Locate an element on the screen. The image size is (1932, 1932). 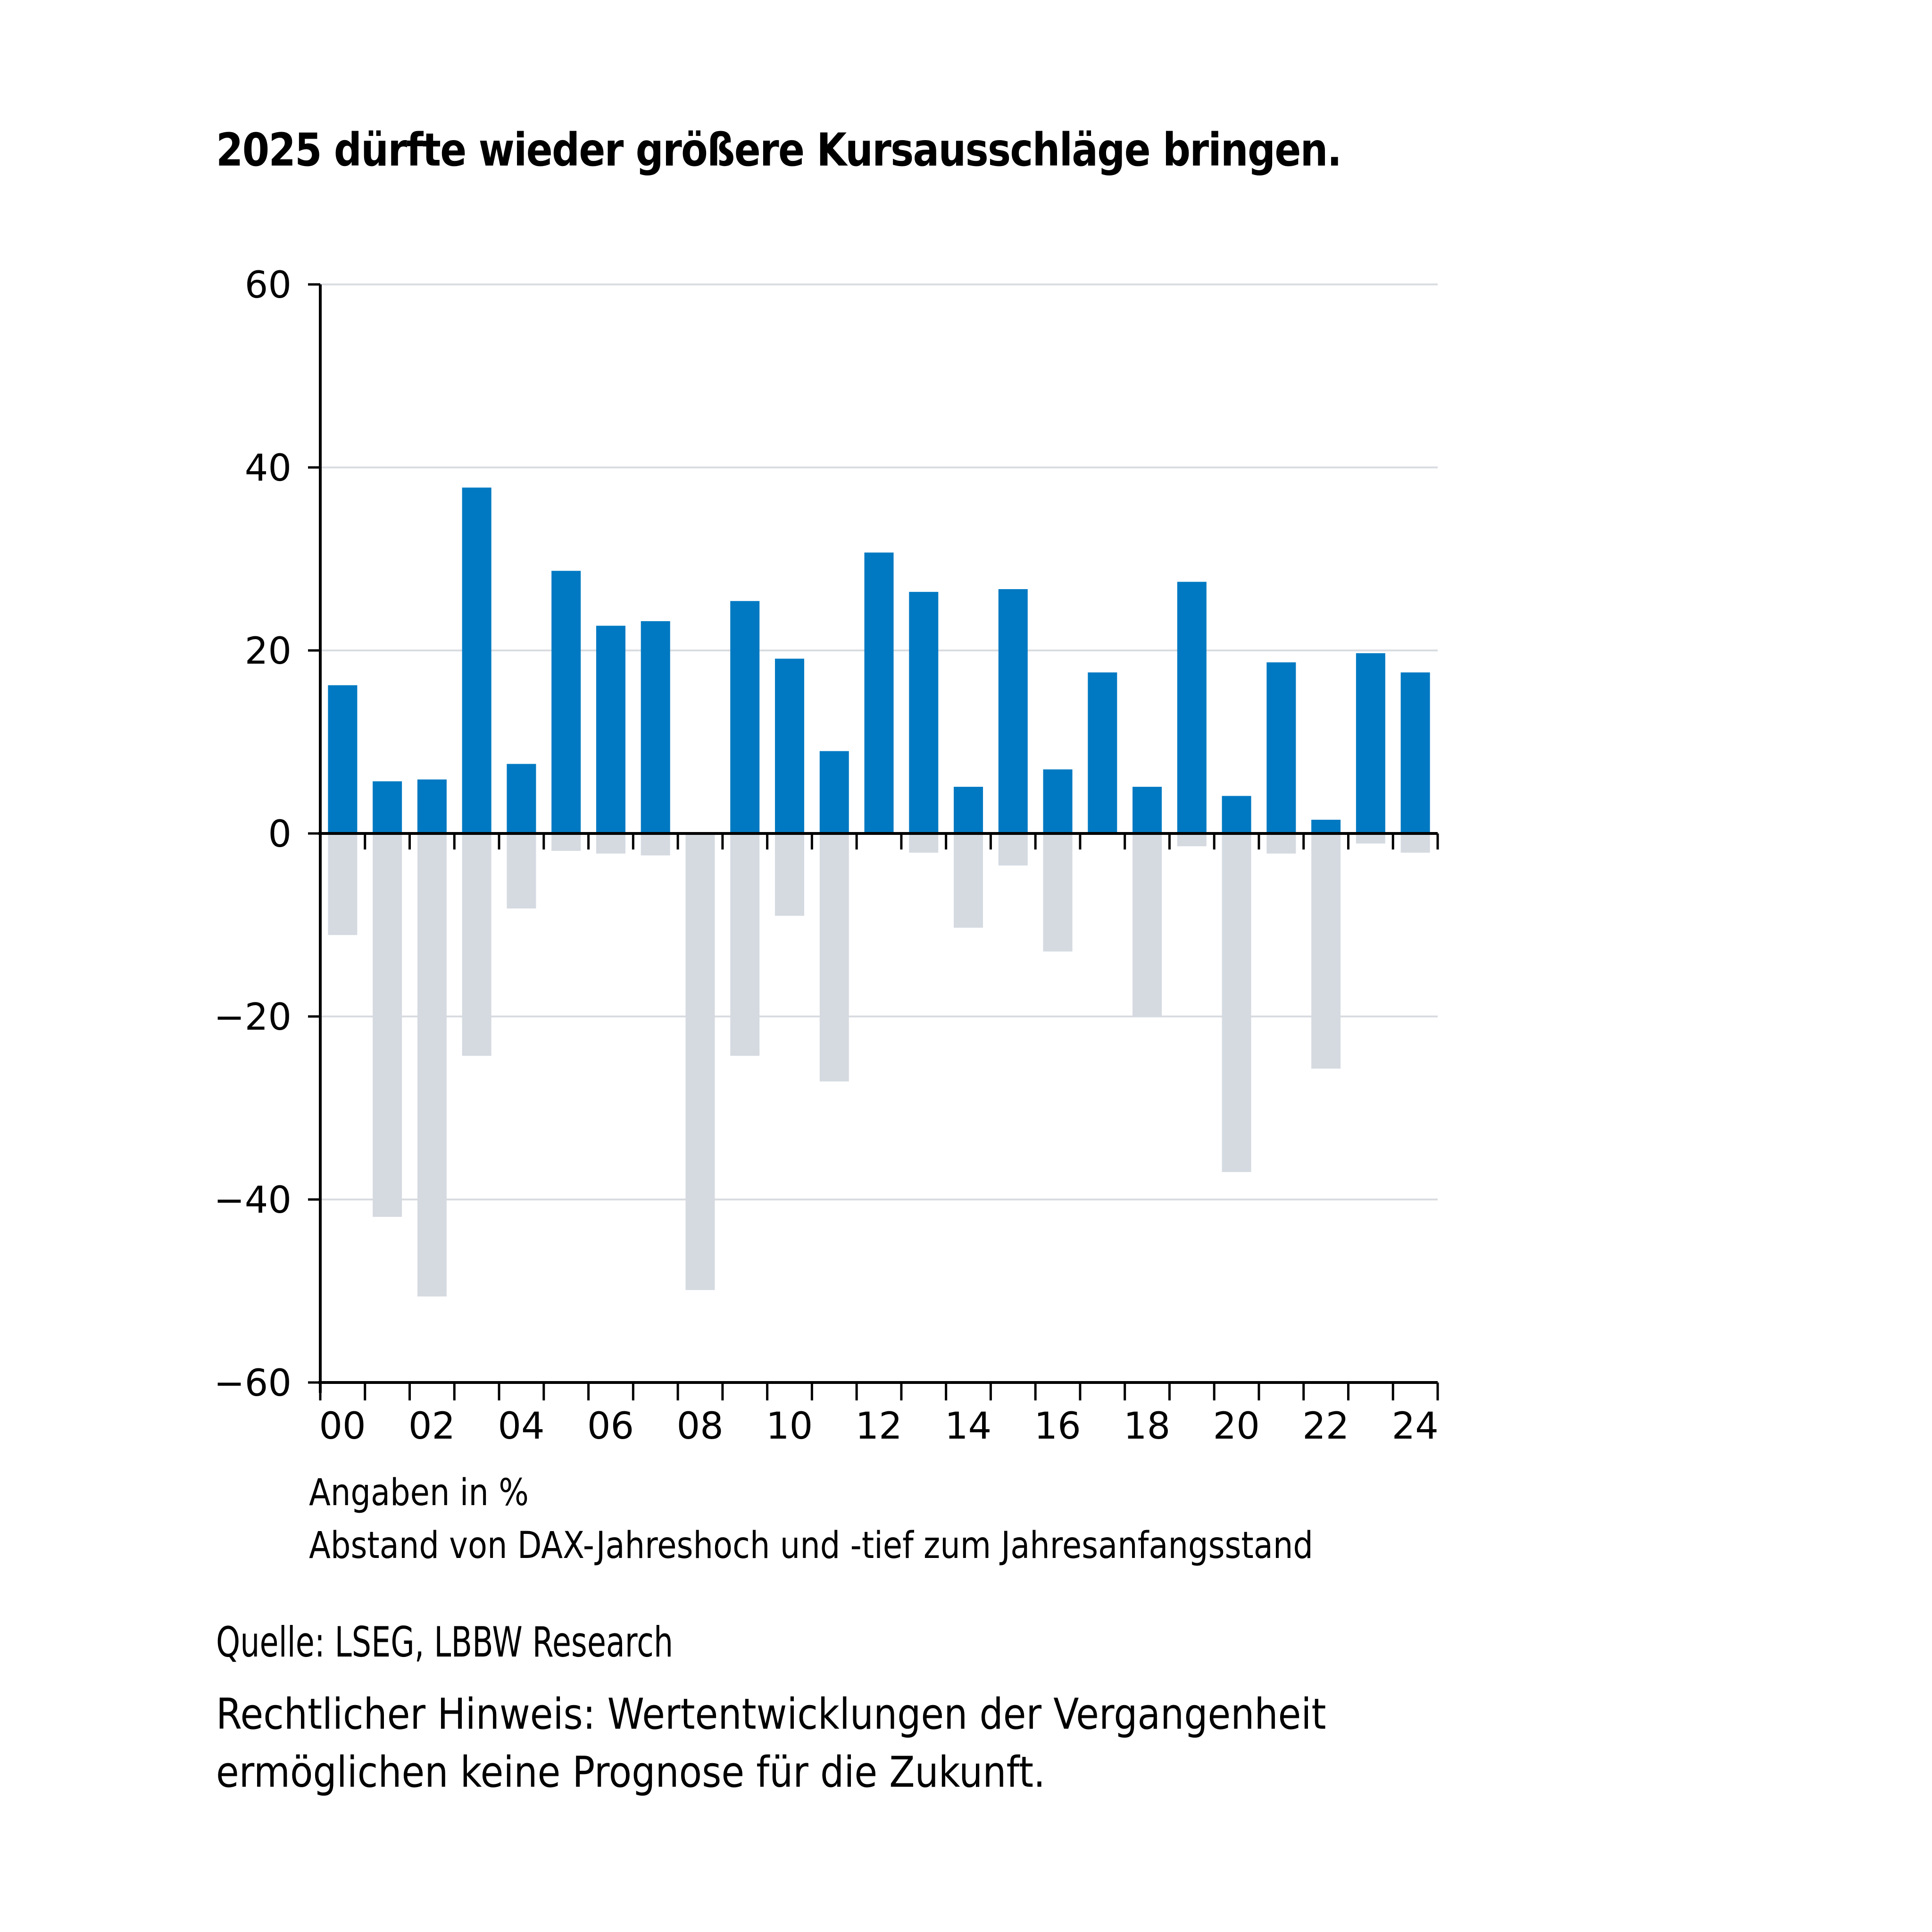
x-tick-label: 22 is located at coordinates (1326, 1427).